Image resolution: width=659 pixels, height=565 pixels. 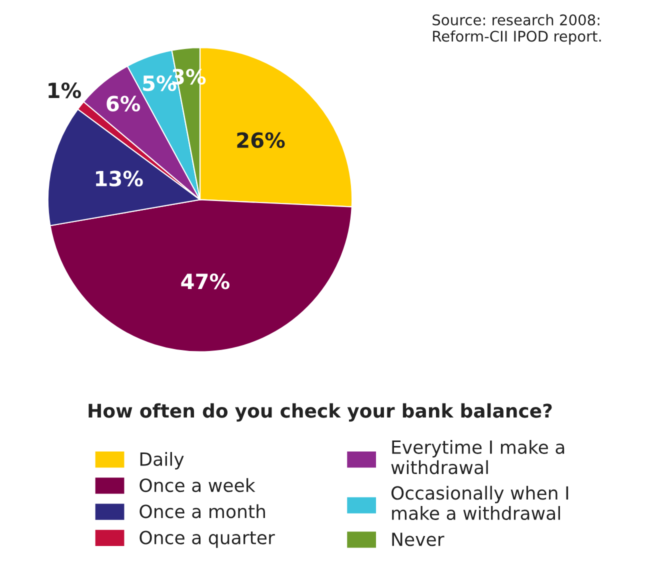 I want to click on legend-label: Daily, so click(x=162, y=461).